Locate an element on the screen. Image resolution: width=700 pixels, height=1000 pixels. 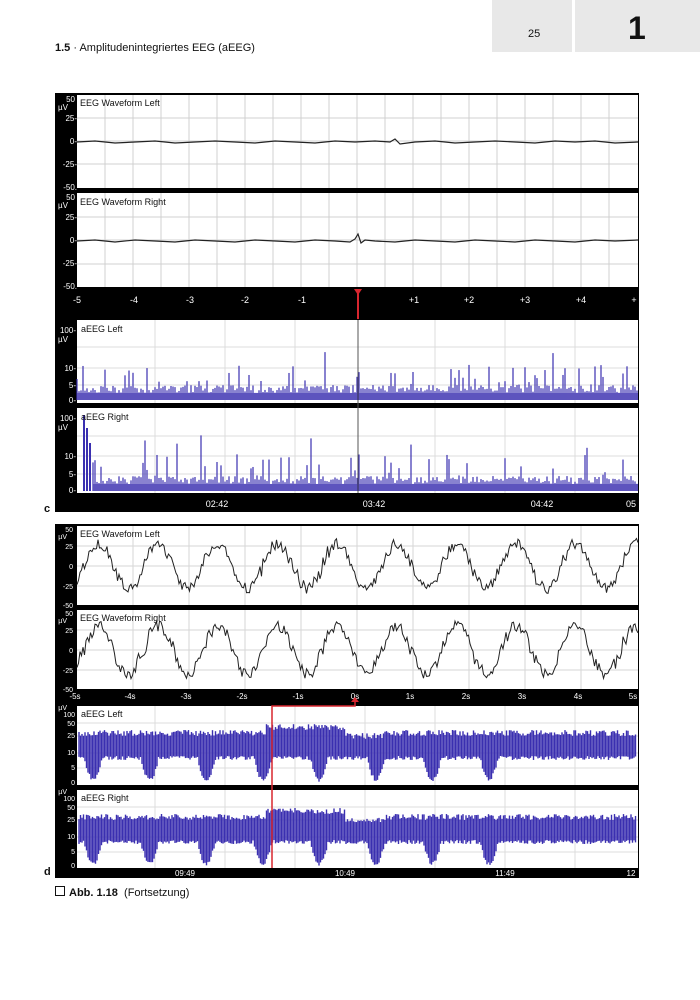
panel-d-wave-left-tick: 25 is located at coordinates (69, 547).